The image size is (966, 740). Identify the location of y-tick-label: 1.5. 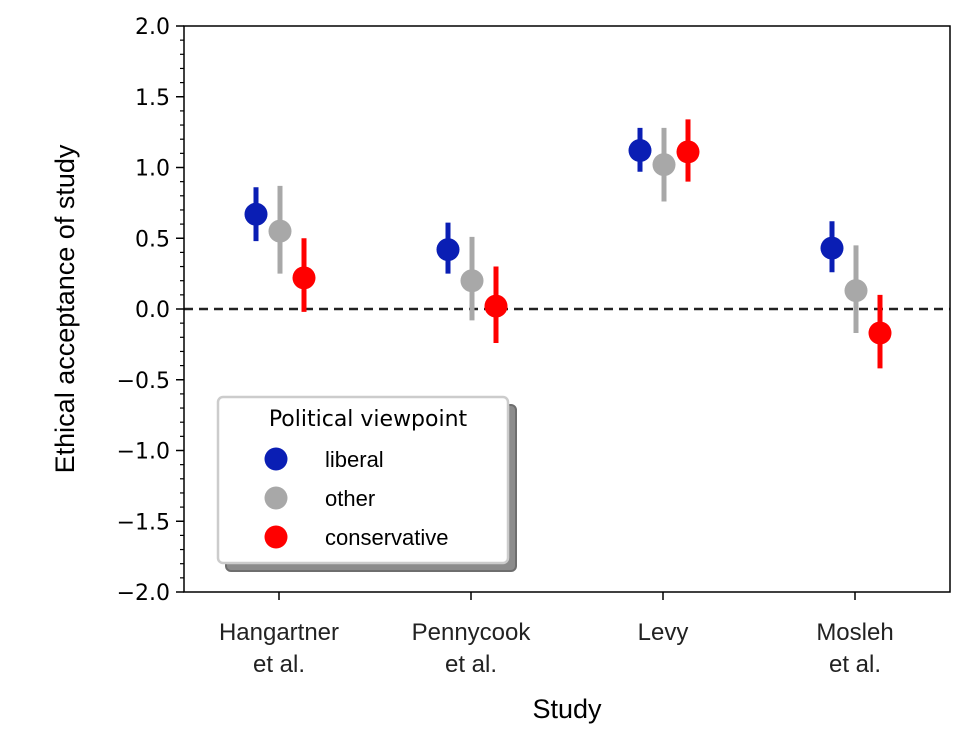
(152, 98).